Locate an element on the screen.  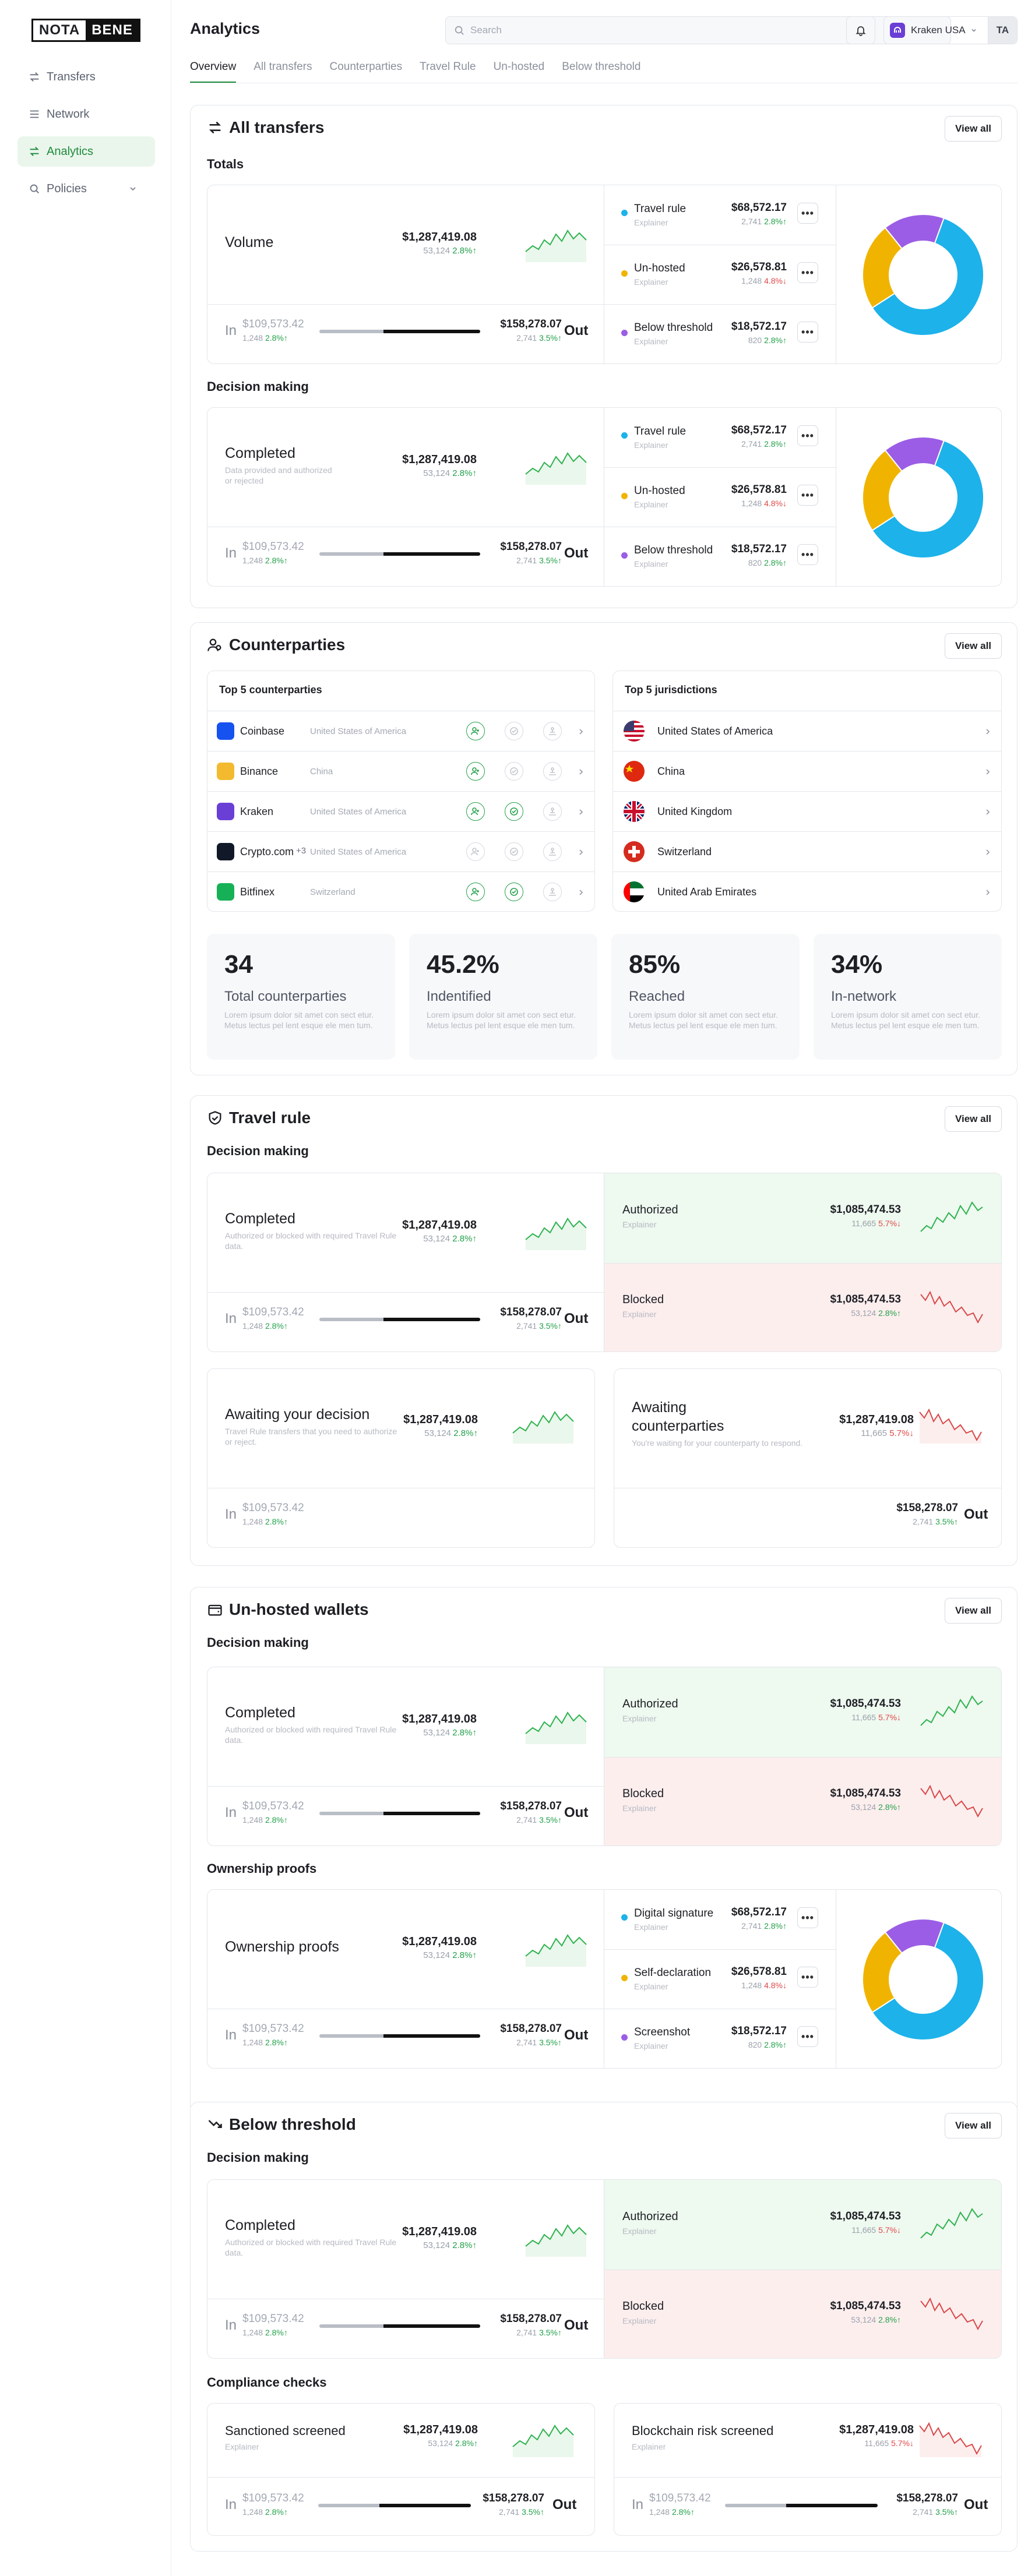
search-input is located at coordinates (697, 30).